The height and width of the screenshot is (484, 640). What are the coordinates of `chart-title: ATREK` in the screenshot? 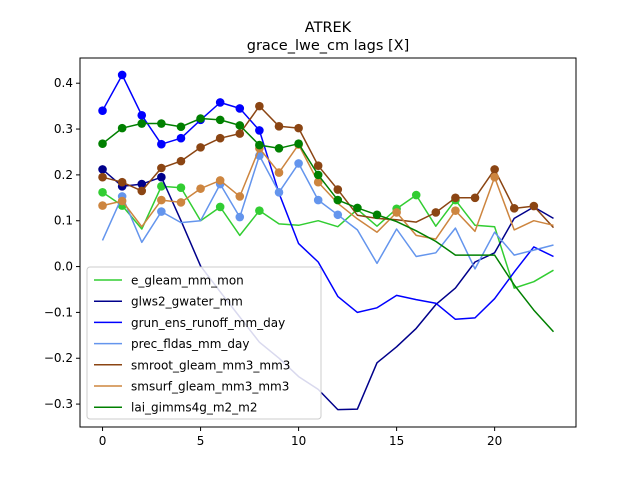 It's located at (328, 28).